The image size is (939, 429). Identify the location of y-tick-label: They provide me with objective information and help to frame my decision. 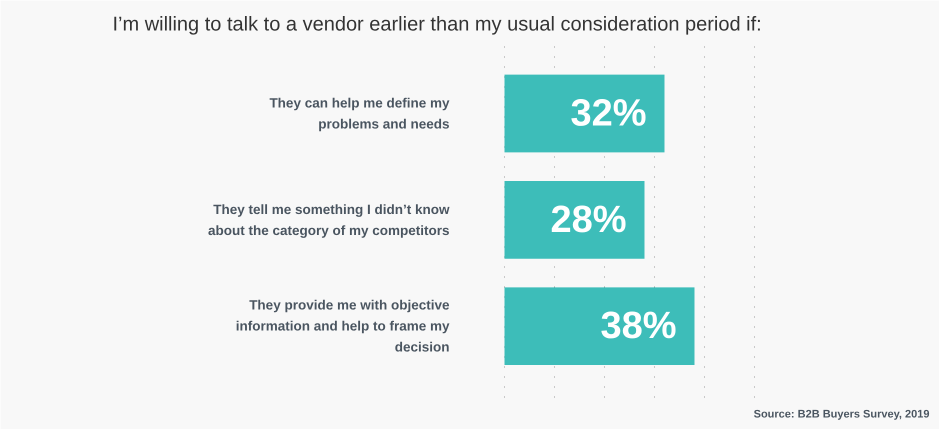
(343, 326).